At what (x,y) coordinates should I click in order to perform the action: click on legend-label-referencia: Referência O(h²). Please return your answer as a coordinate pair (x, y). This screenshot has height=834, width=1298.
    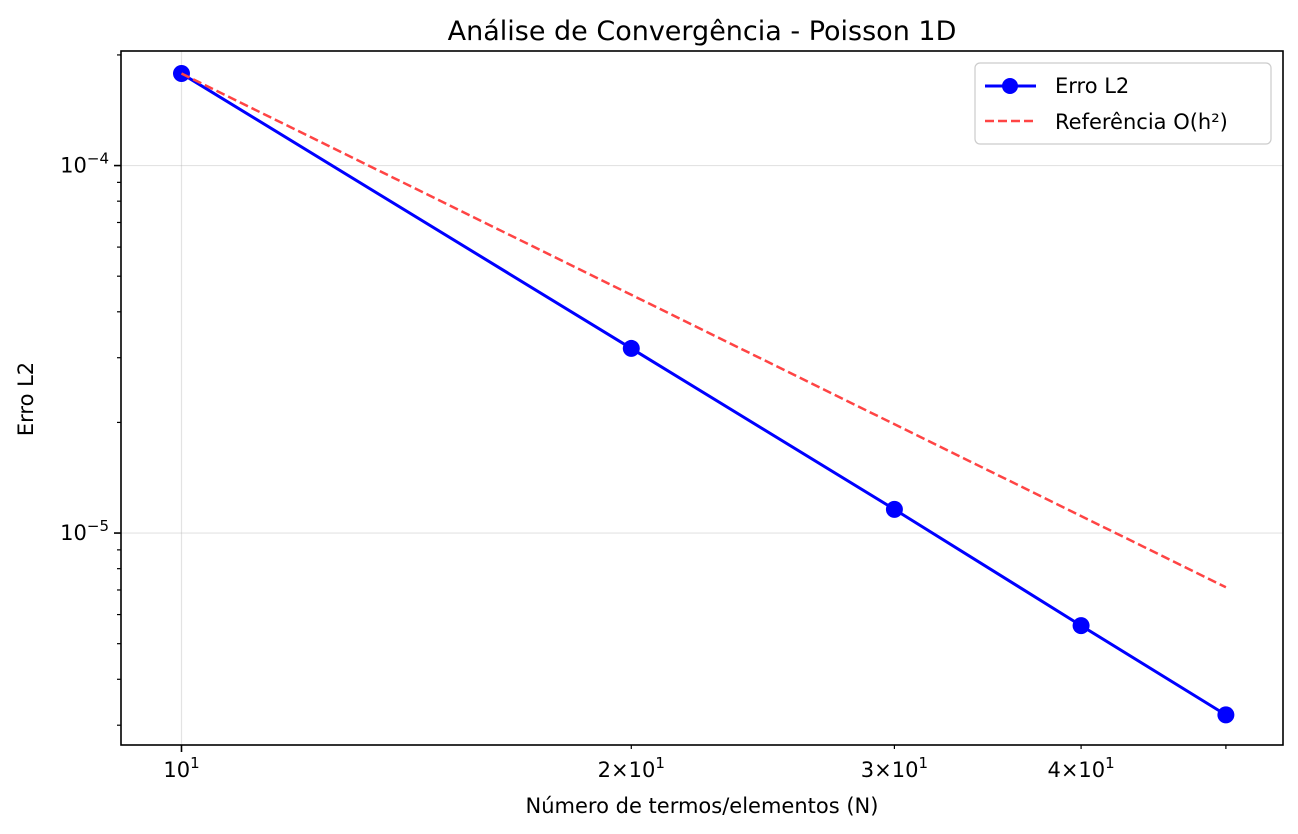
    Looking at the image, I should click on (1141, 122).